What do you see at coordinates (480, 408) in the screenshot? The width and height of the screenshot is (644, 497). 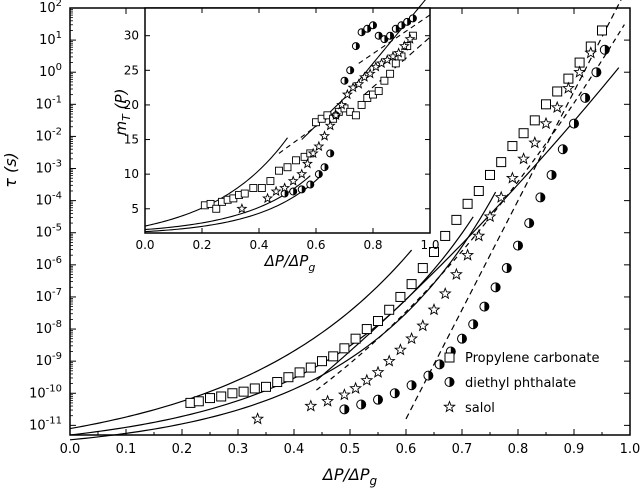 I see `legend-label-salol: salol` at bounding box center [480, 408].